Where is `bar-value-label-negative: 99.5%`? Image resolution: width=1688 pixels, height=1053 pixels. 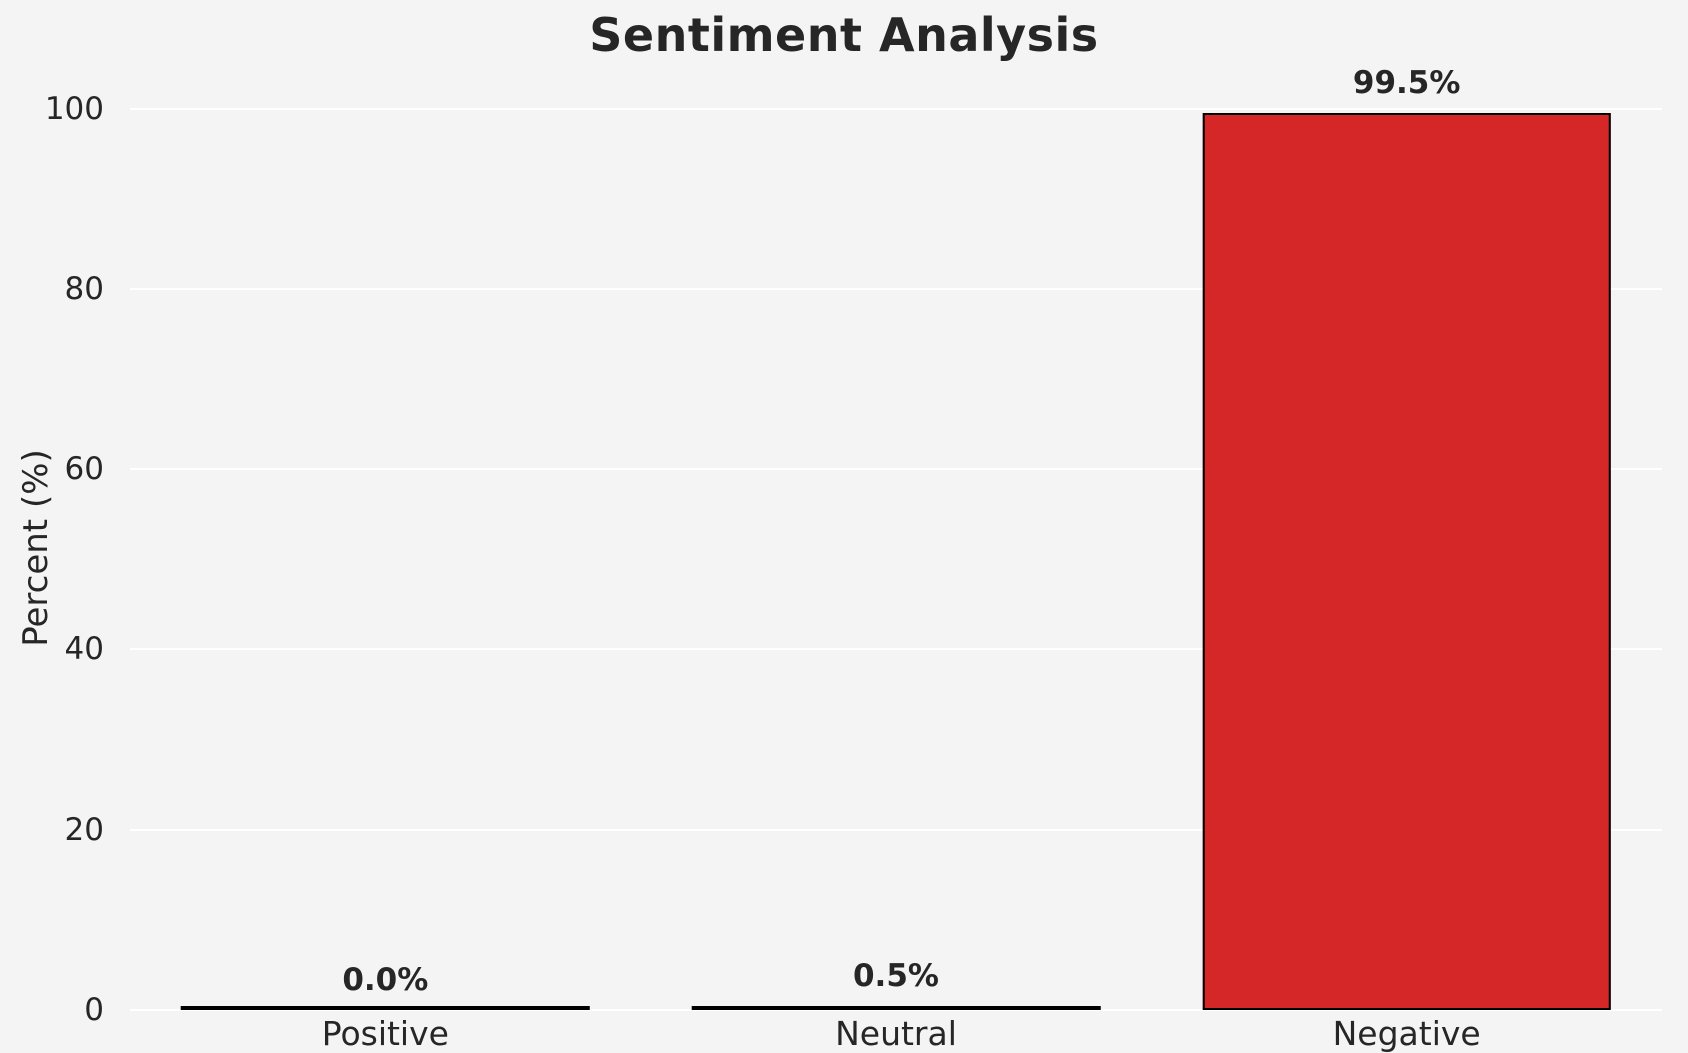 bar-value-label-negative: 99.5% is located at coordinates (1406, 83).